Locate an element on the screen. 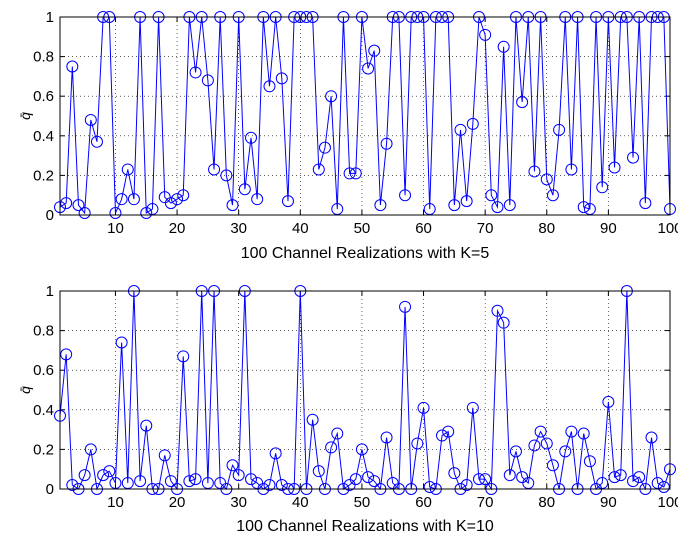  x-tick-label: 40 is located at coordinates (300, 502).